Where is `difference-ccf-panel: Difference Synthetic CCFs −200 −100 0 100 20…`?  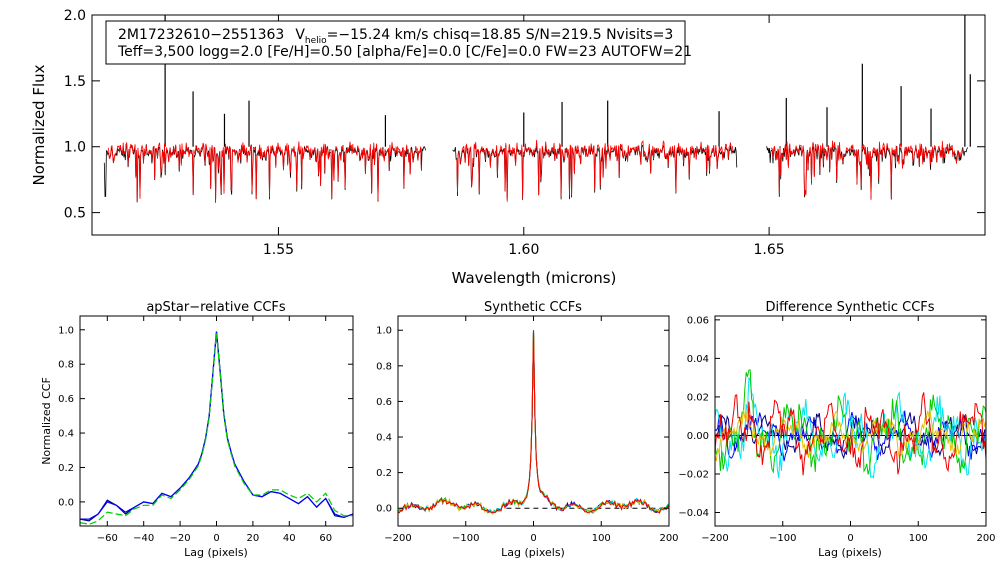 difference-ccf-panel: Difference Synthetic CCFs −200 −100 0 100 20… is located at coordinates (836, 429).